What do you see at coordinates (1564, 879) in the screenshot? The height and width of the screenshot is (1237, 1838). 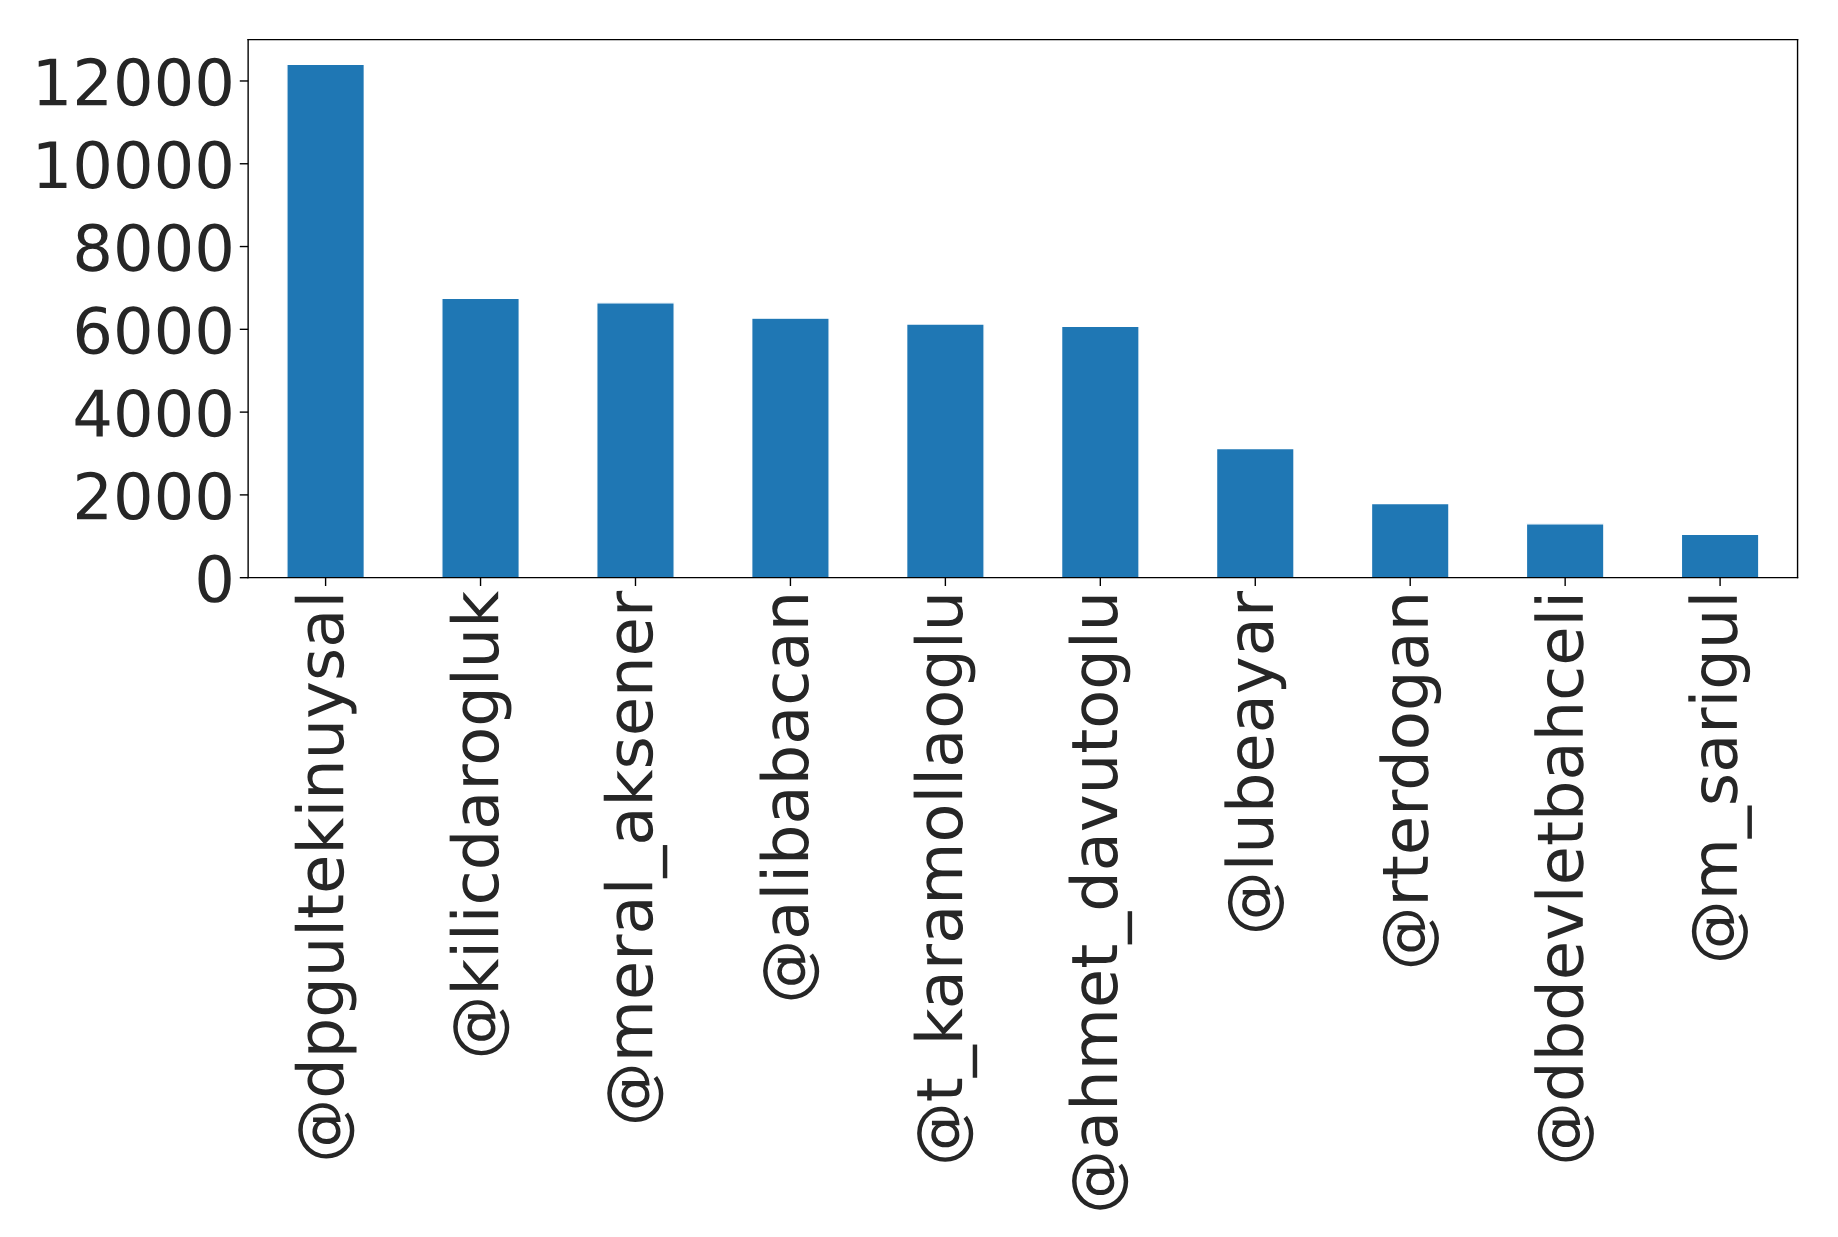 I see `x-tick-label: @dbdevletbahceli` at bounding box center [1564, 879].